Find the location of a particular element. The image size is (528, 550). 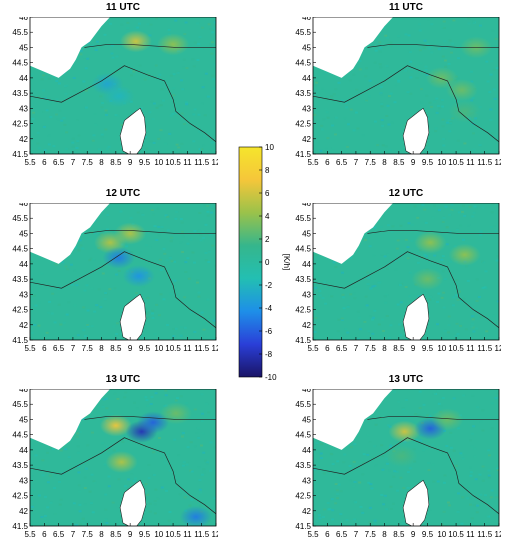

coastline is located at coordinates (406, 290).